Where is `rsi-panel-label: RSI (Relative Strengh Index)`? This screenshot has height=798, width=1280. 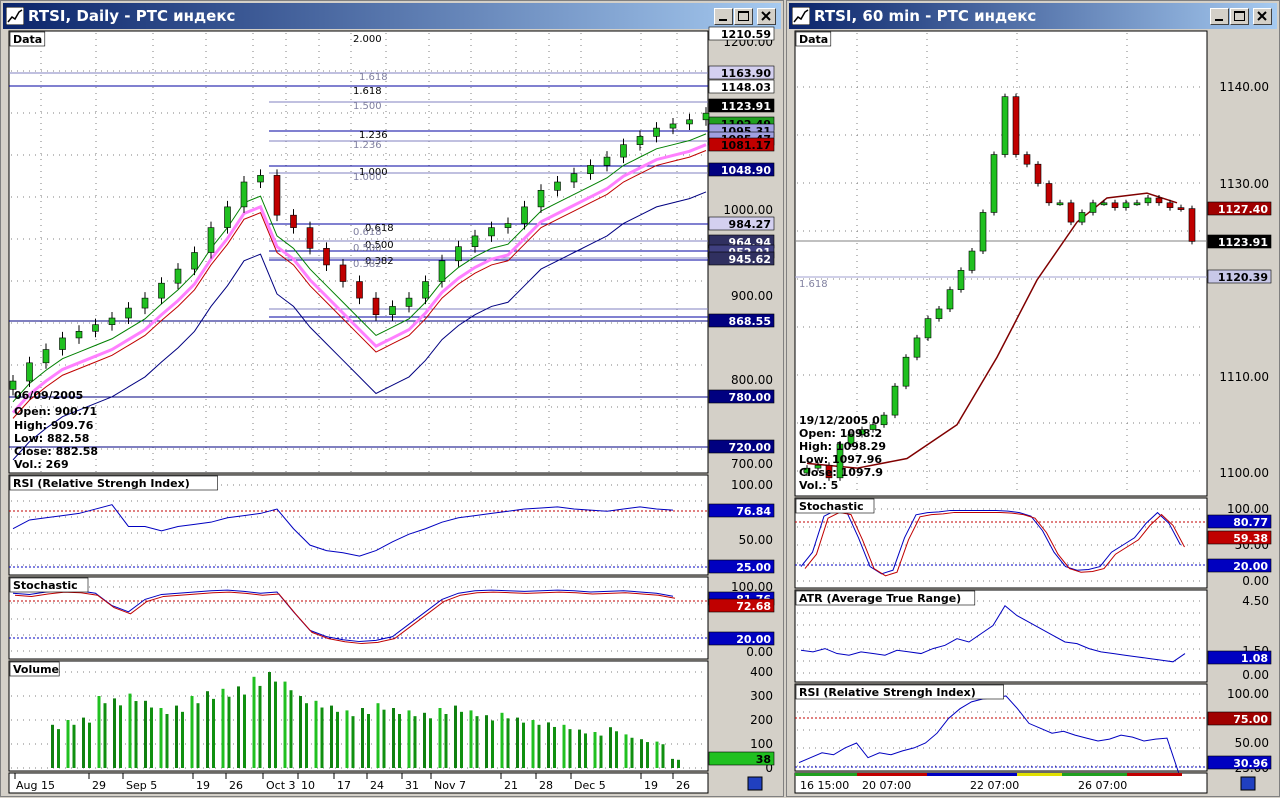
rsi-panel-label: RSI (Relative Strengh Index) is located at coordinates (101, 483).